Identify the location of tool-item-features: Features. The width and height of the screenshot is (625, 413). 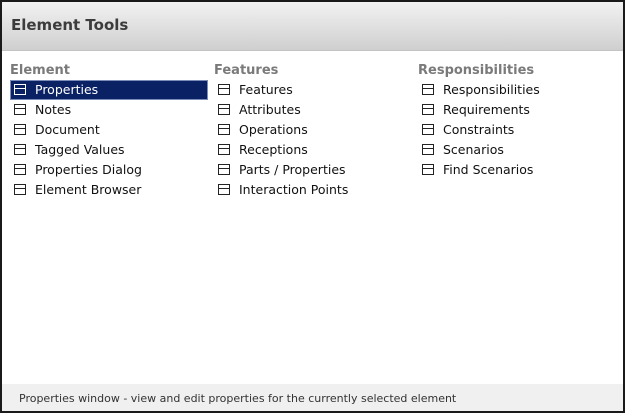
(313, 90).